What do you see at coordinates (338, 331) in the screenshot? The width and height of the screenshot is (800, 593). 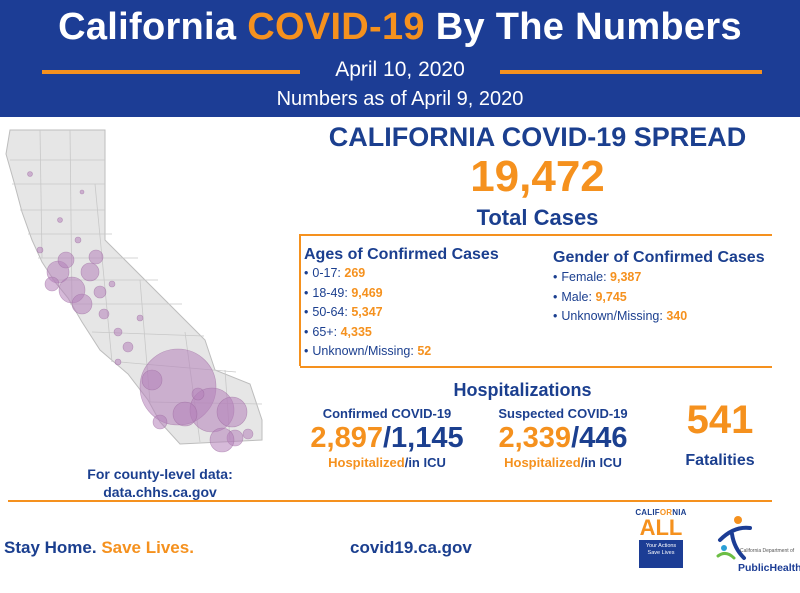 I see `list-item: • 65+: 4,335` at bounding box center [338, 331].